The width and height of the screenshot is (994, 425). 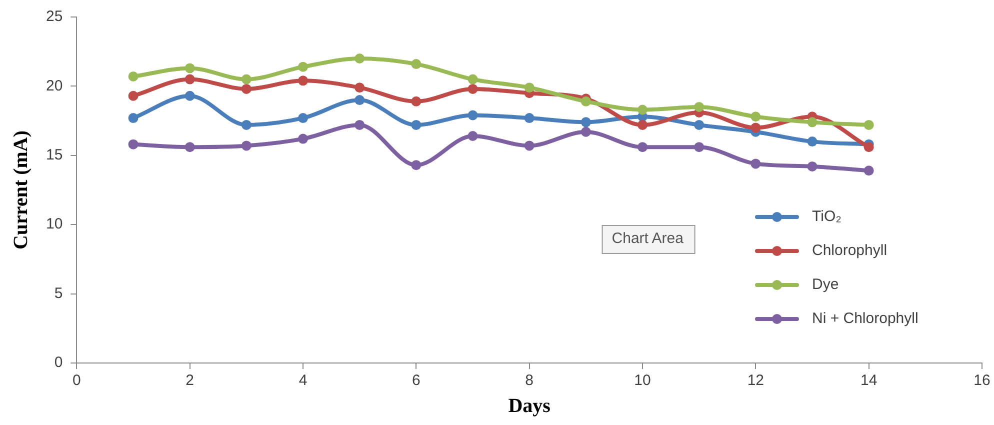 I want to click on legend-label: Ni + Chlorophyll, so click(x=865, y=319).